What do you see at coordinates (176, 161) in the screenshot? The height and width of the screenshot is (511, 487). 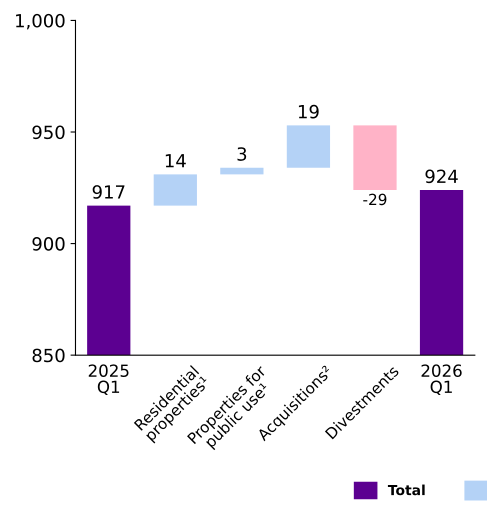 I see `data-label: 14` at bounding box center [176, 161].